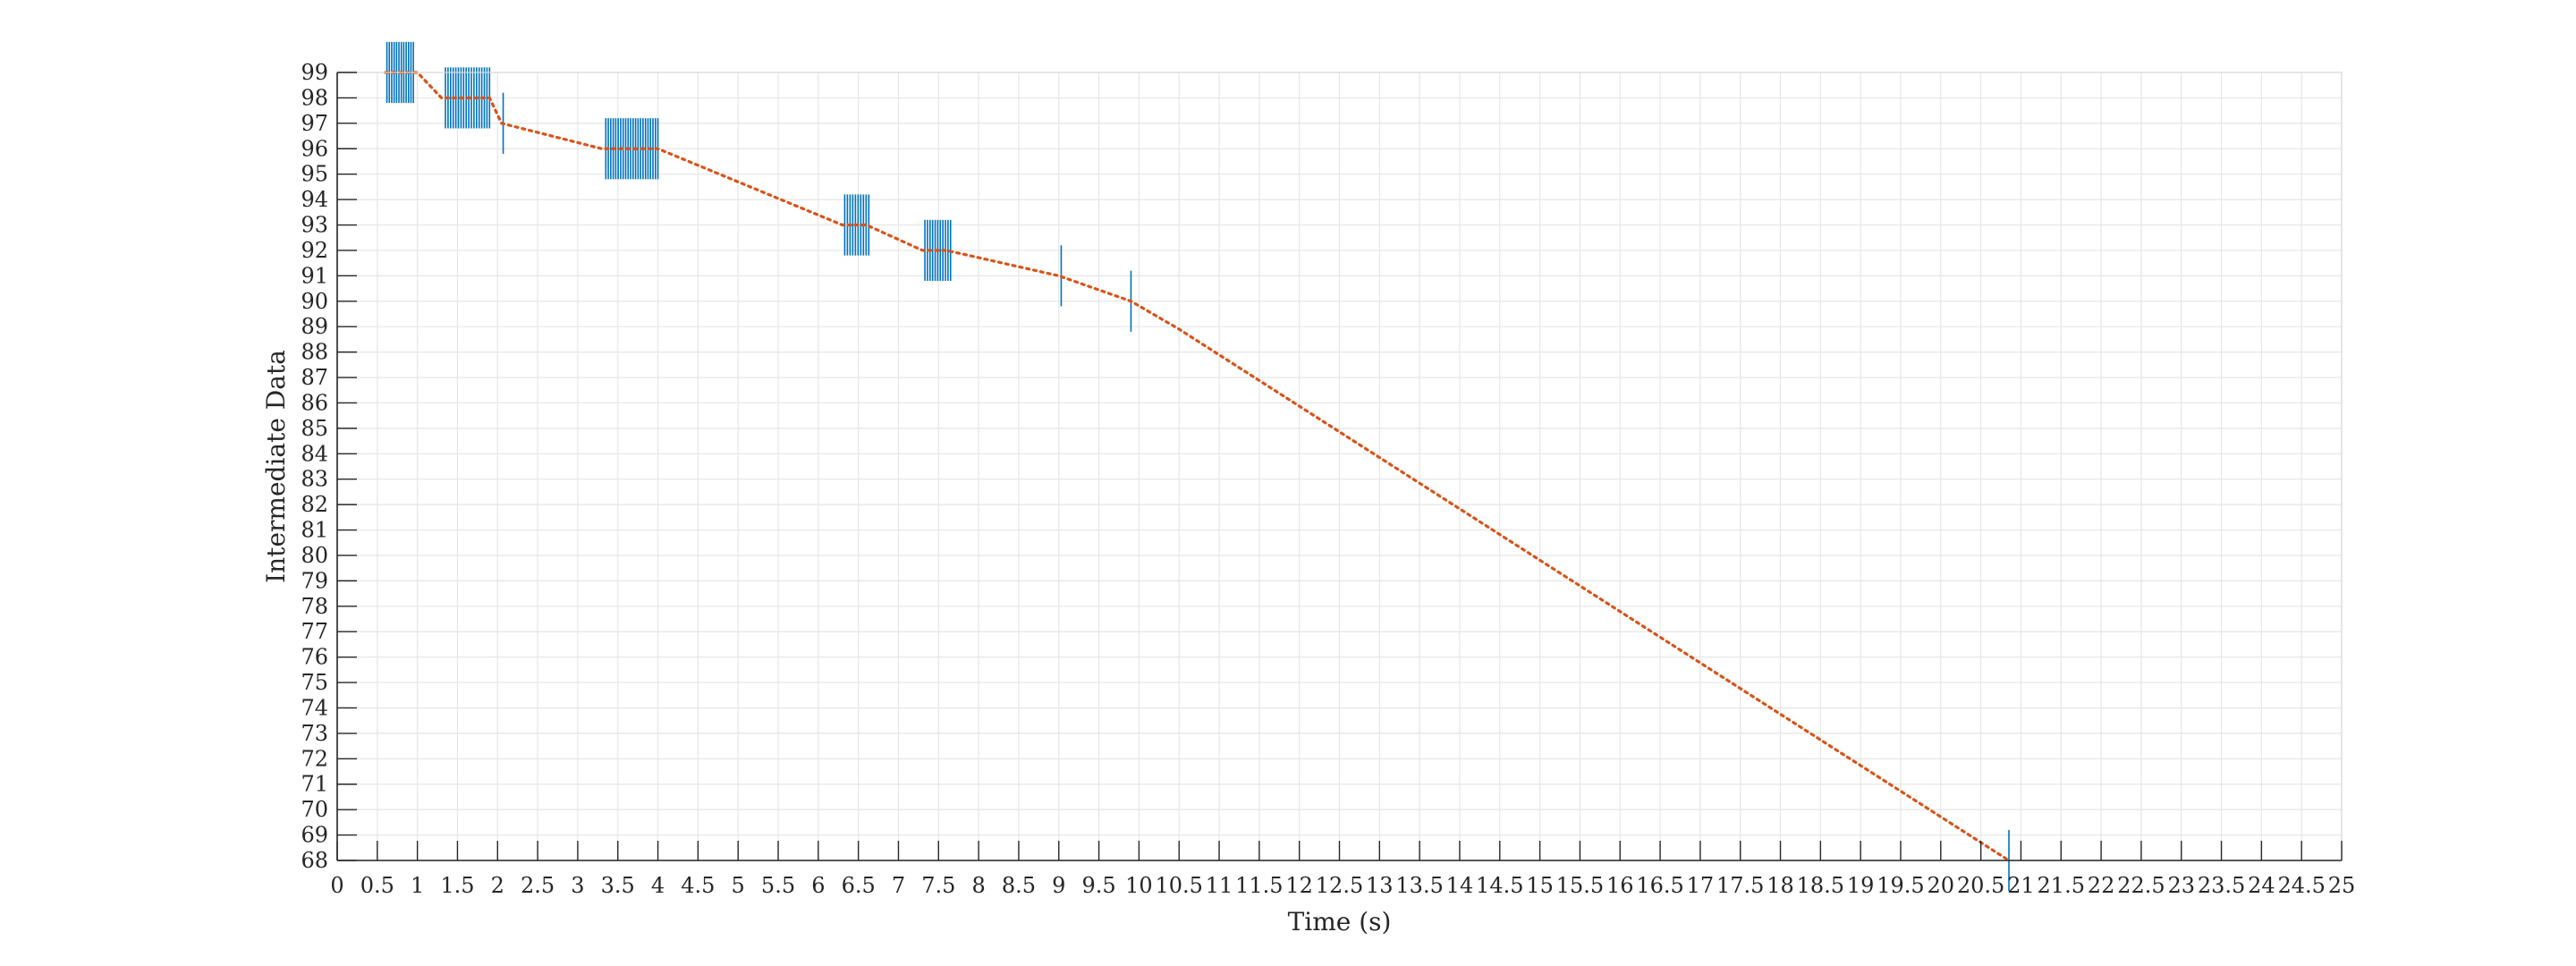  I want to click on y-tick-label: 82, so click(314, 504).